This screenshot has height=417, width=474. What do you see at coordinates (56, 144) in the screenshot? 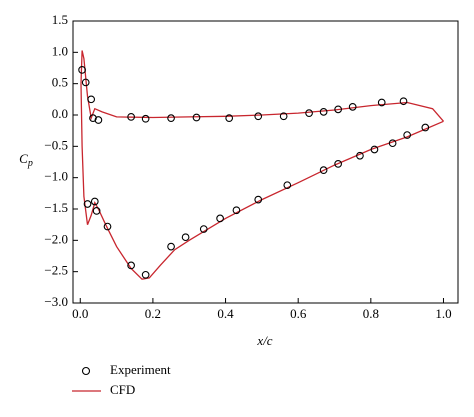
I see `y-tick-label: −0.5` at bounding box center [56, 144].